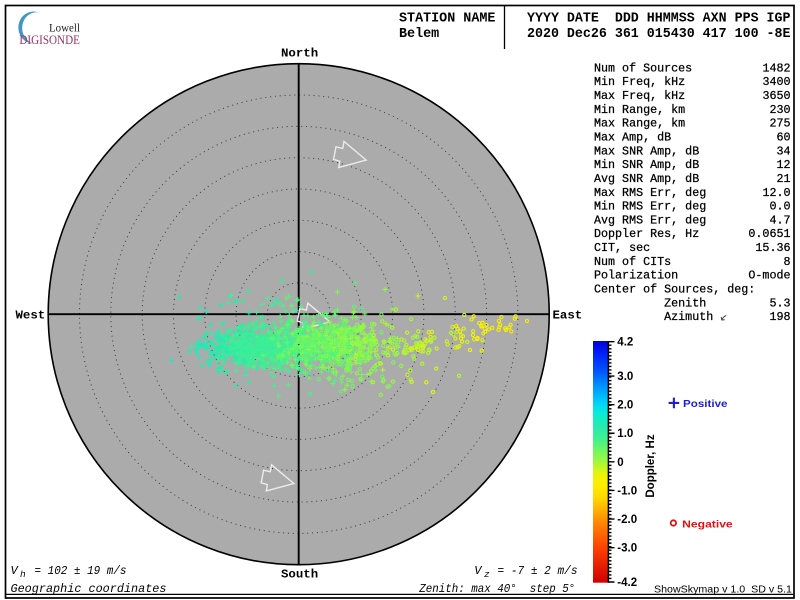 The width and height of the screenshot is (800, 600). What do you see at coordinates (639, 110) in the screenshot?
I see `svg-text: Min Range, km` at bounding box center [639, 110].